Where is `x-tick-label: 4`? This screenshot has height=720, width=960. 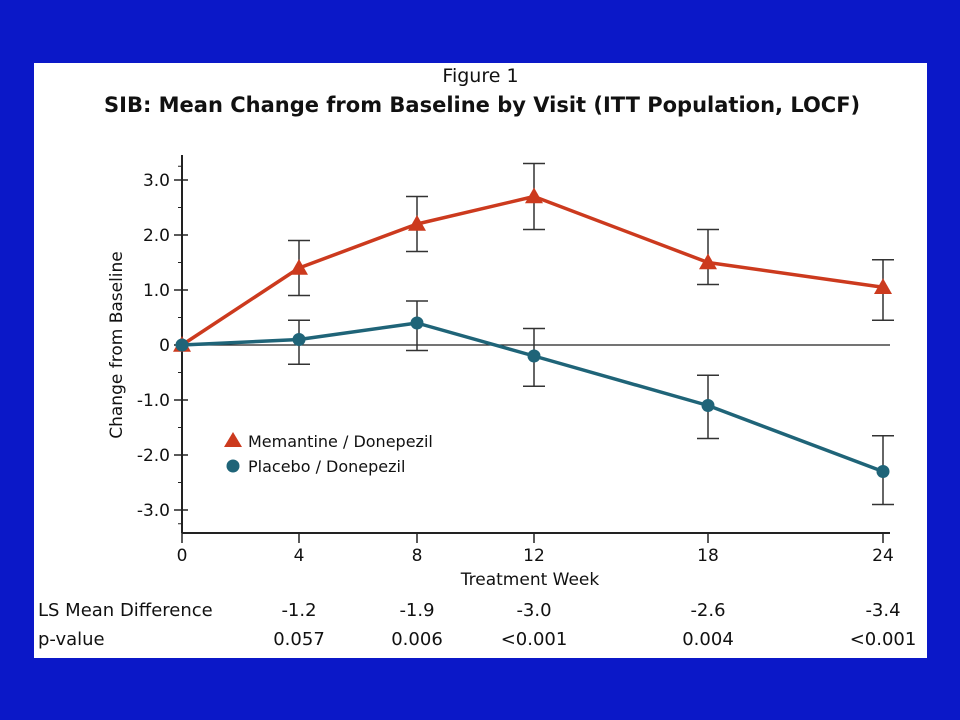
x-tick-label: 4 is located at coordinates (299, 556).